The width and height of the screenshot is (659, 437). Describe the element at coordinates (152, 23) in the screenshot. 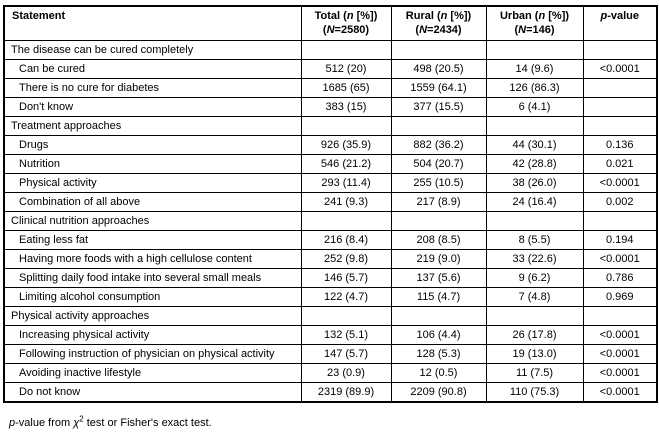

I see `col-header-statement: Statement` at that location.